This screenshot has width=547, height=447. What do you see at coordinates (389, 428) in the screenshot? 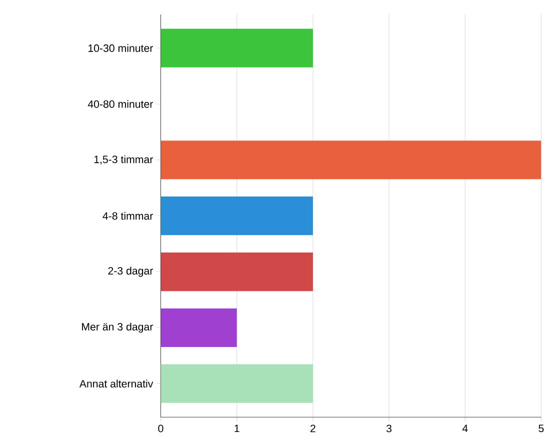
I see `x-tick-label: 3` at bounding box center [389, 428].